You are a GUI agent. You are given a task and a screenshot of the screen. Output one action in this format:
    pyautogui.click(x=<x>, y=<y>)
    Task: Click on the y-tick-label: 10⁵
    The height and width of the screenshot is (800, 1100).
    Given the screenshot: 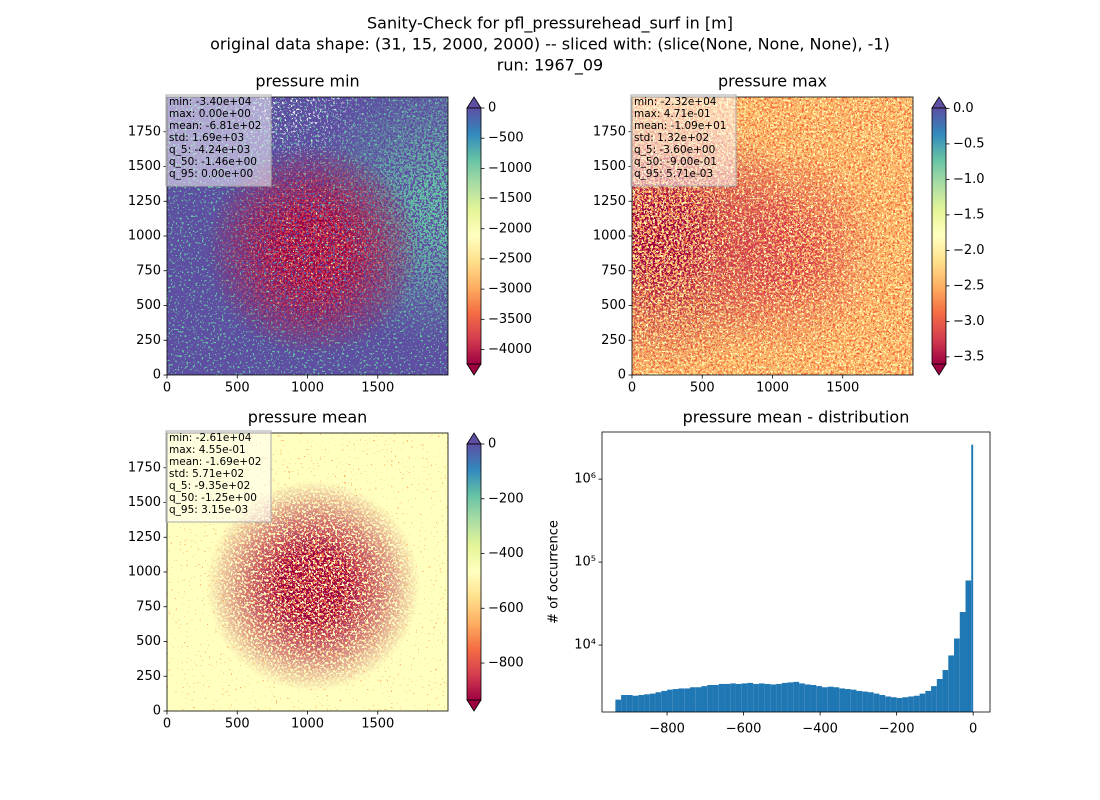 What is the action you would take?
    pyautogui.click(x=585, y=562)
    